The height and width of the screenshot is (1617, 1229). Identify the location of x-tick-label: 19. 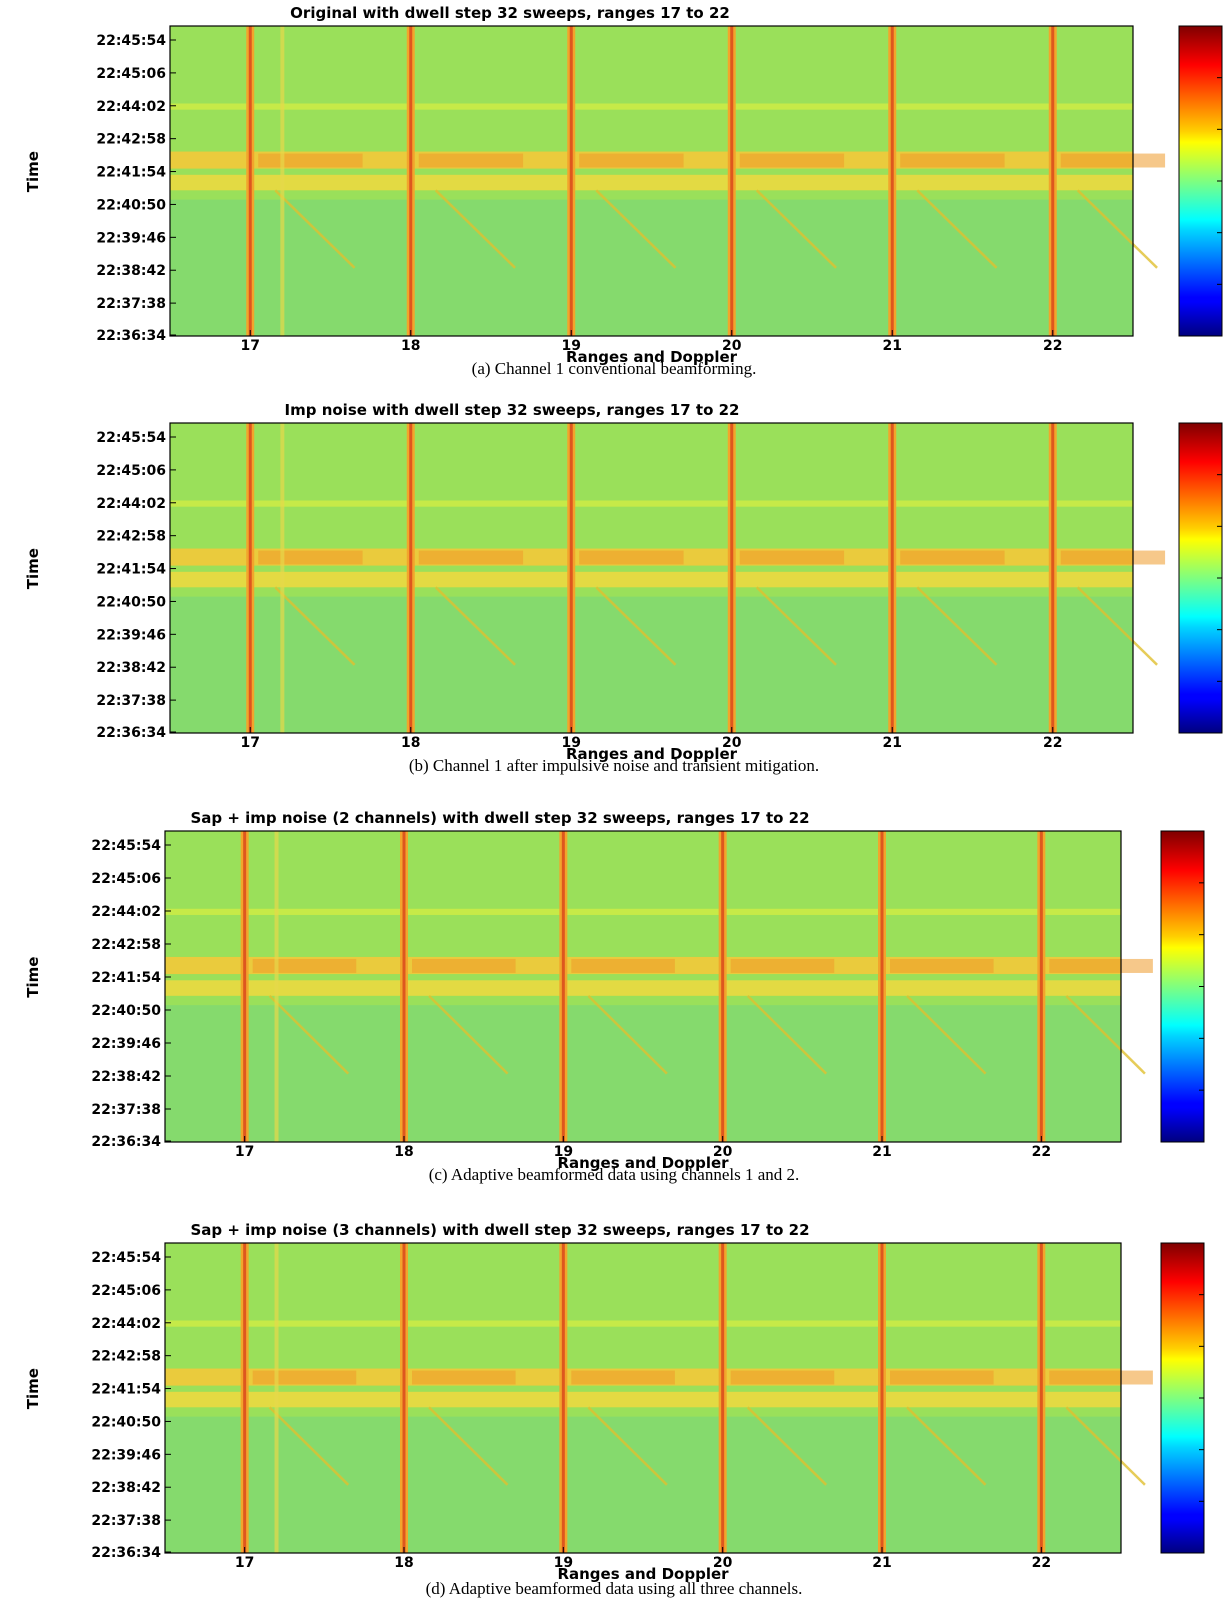
(563, 1563).